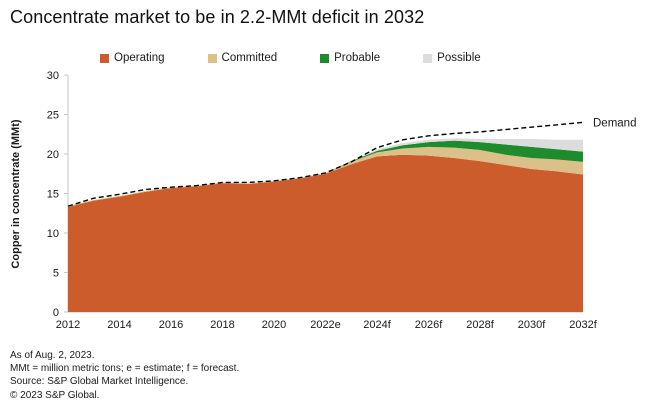  What do you see at coordinates (212, 58) in the screenshot?
I see `legend-swatch-committed` at bounding box center [212, 58].